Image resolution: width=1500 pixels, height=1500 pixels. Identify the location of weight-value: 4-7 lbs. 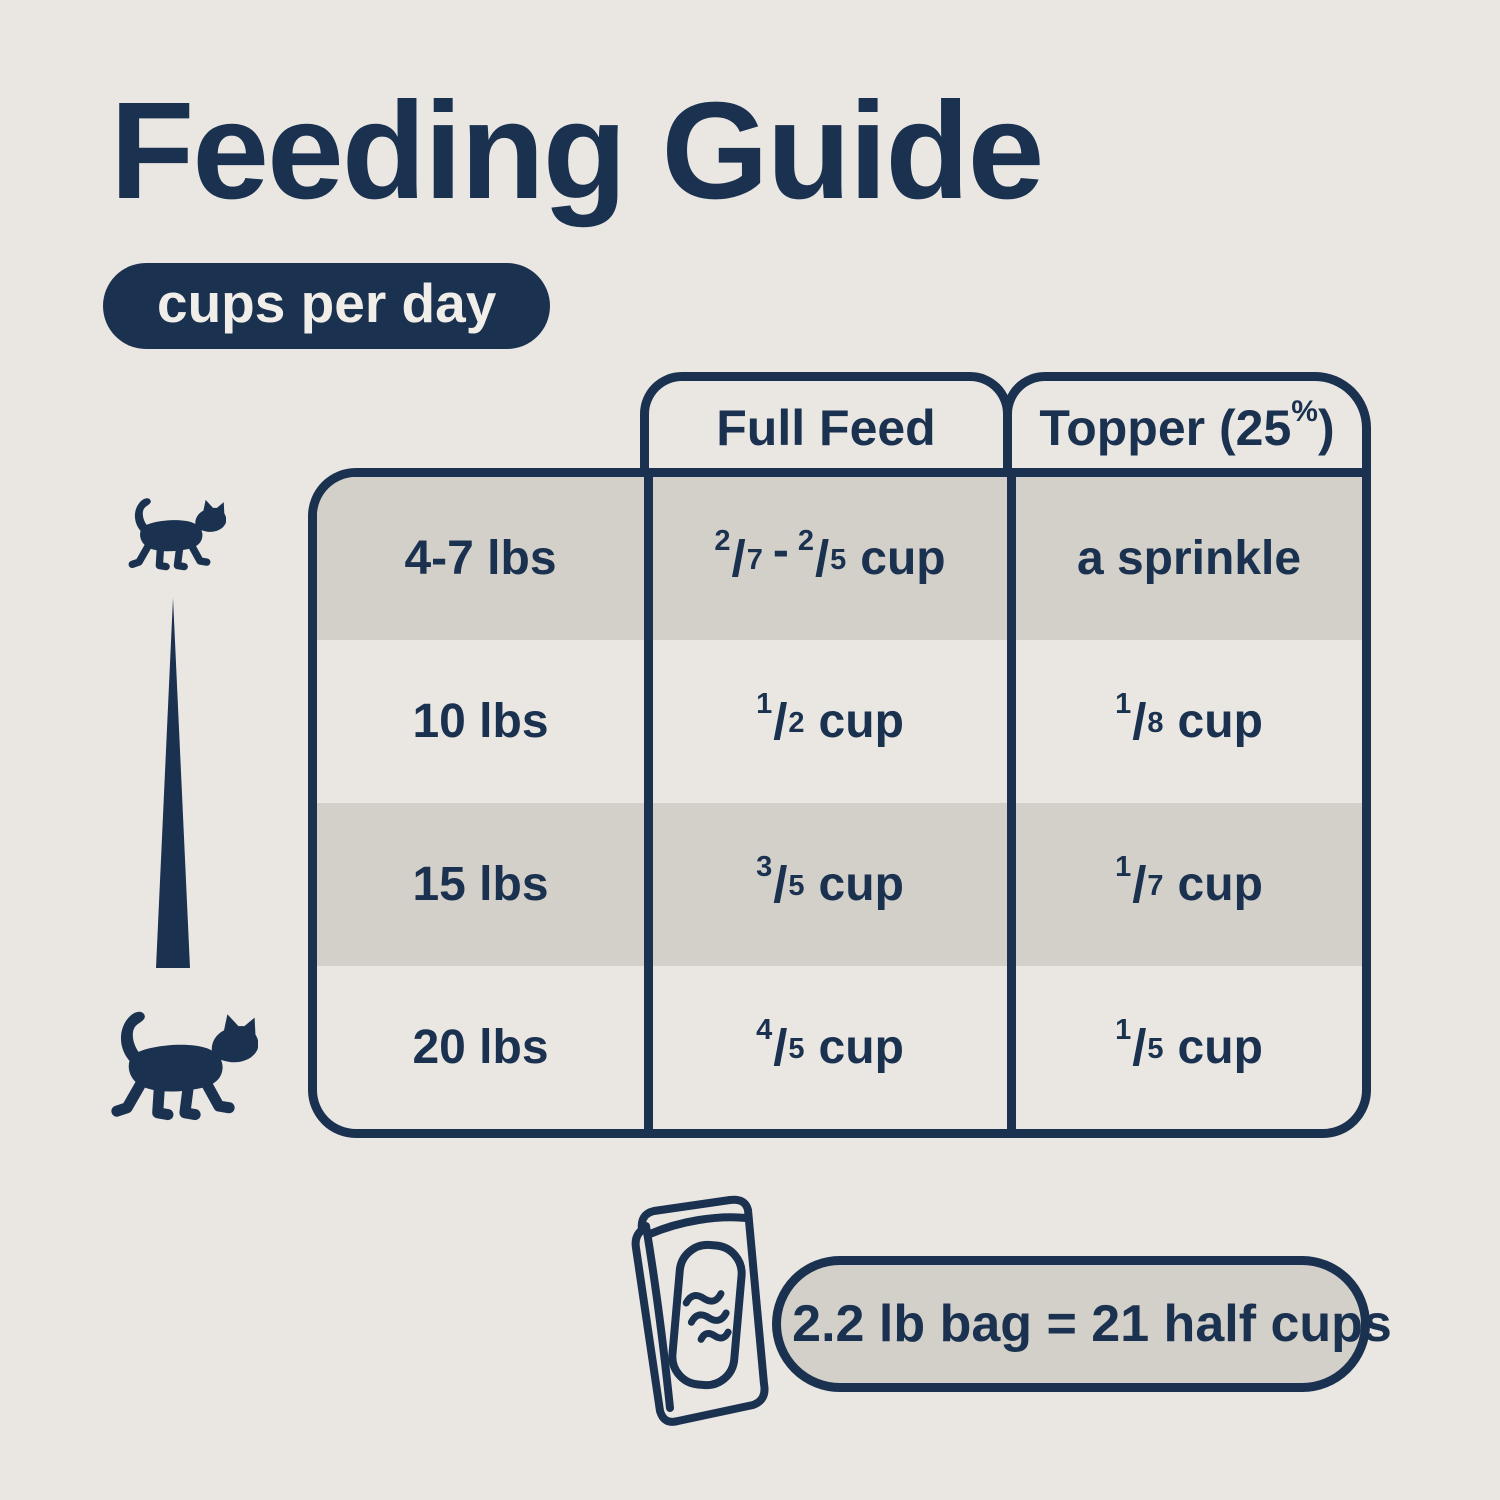
(480, 558).